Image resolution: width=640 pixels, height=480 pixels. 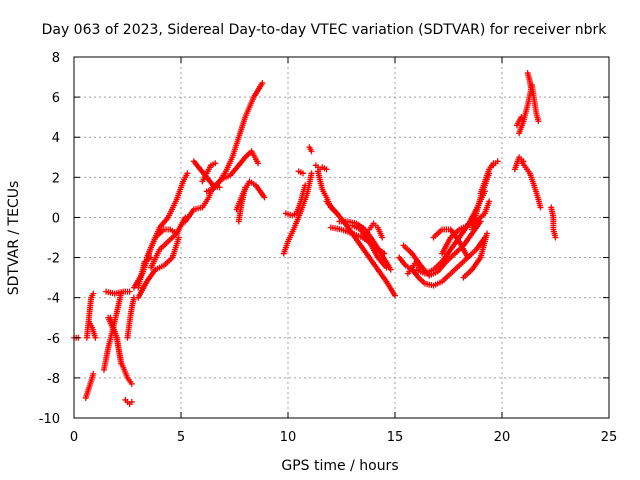 I want to click on y-tick-label: 0, so click(x=56, y=218).